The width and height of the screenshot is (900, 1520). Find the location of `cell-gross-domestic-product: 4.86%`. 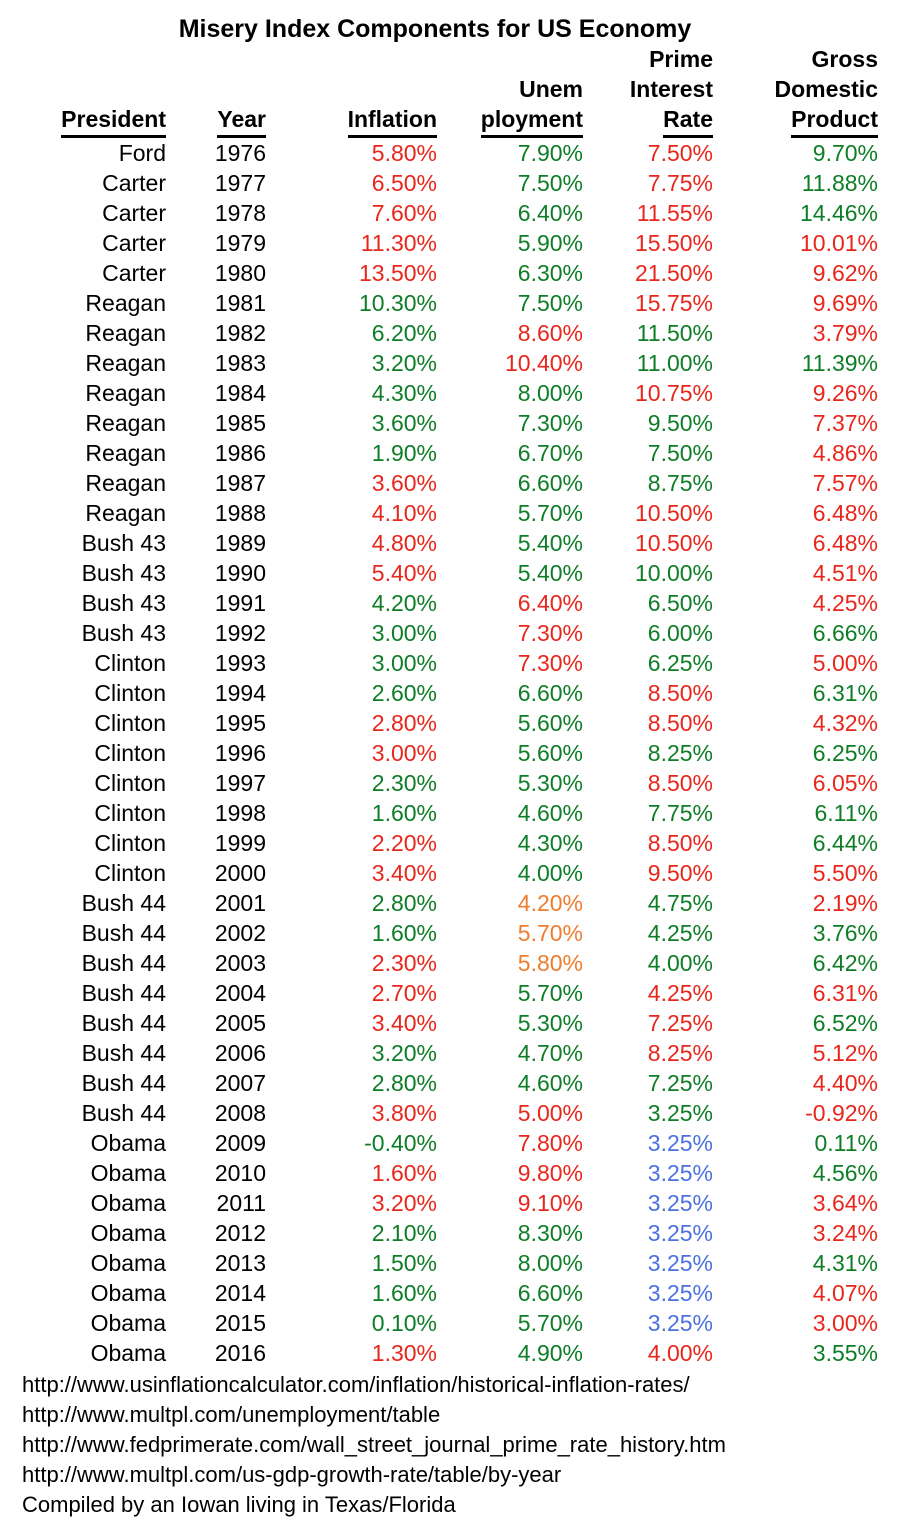

cell-gross-domestic-product: 4.86% is located at coordinates (845, 453).